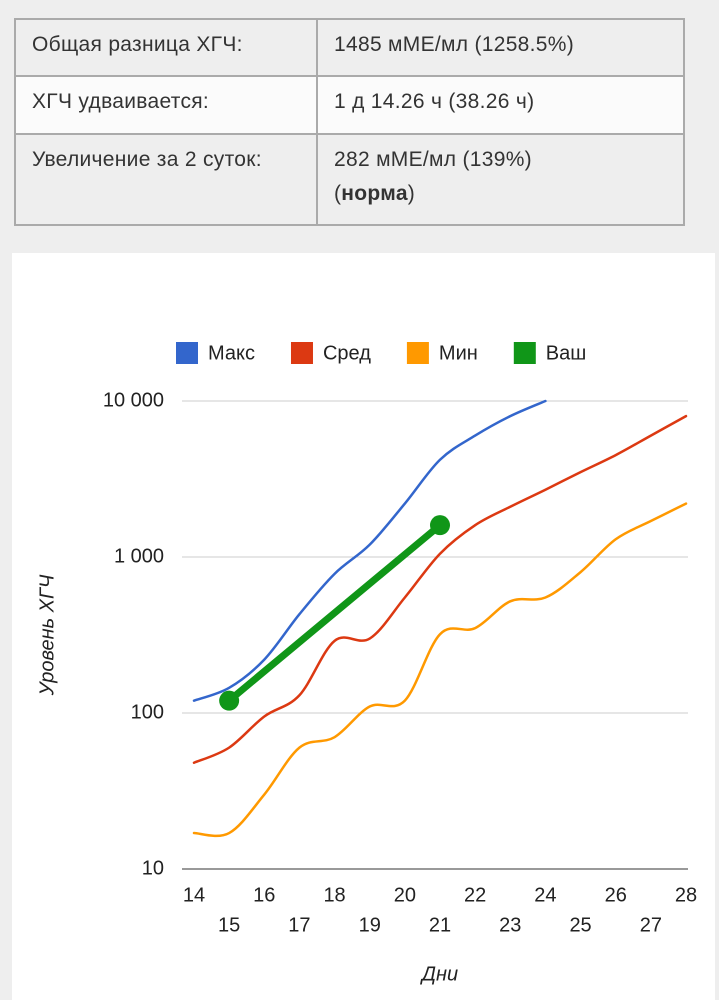  What do you see at coordinates (440, 925) in the screenshot?
I see `x-tick-label: 21` at bounding box center [440, 925].